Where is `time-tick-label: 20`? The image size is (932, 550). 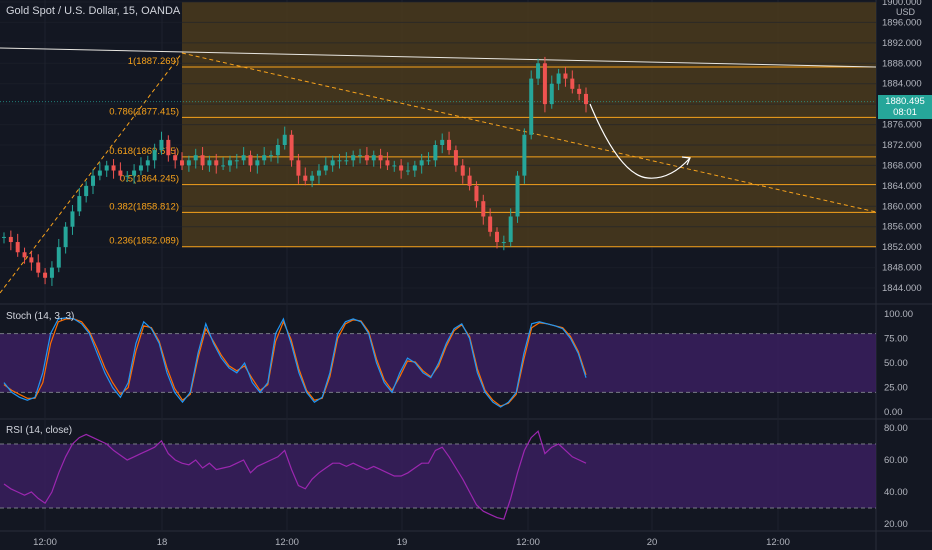 time-tick-label: 20 is located at coordinates (652, 542).